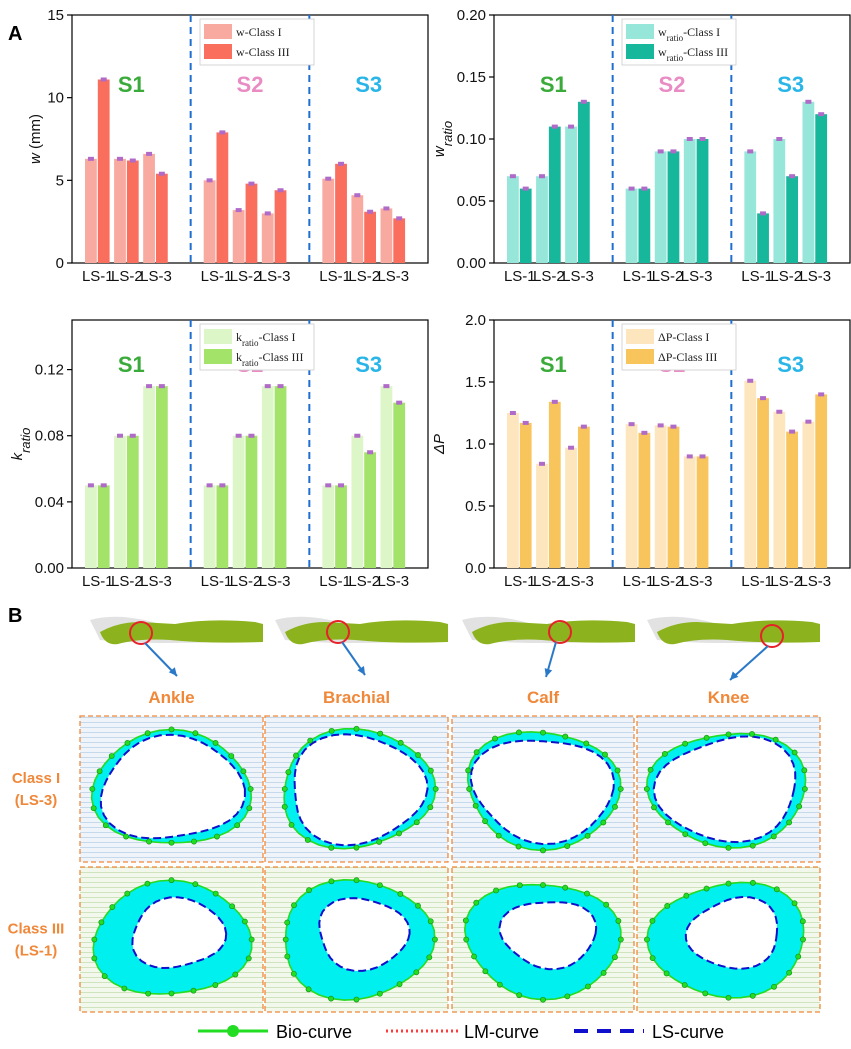  Describe the element at coordinates (49, 568) in the screenshot. I see `y-tick-label: 0.00` at that location.